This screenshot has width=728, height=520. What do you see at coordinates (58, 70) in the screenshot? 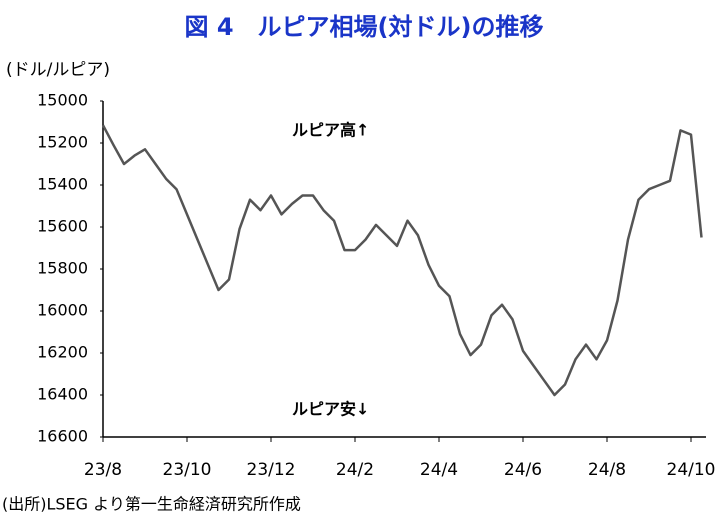
I see `y-axis-label: (ドル/ルピア)` at bounding box center [58, 70].